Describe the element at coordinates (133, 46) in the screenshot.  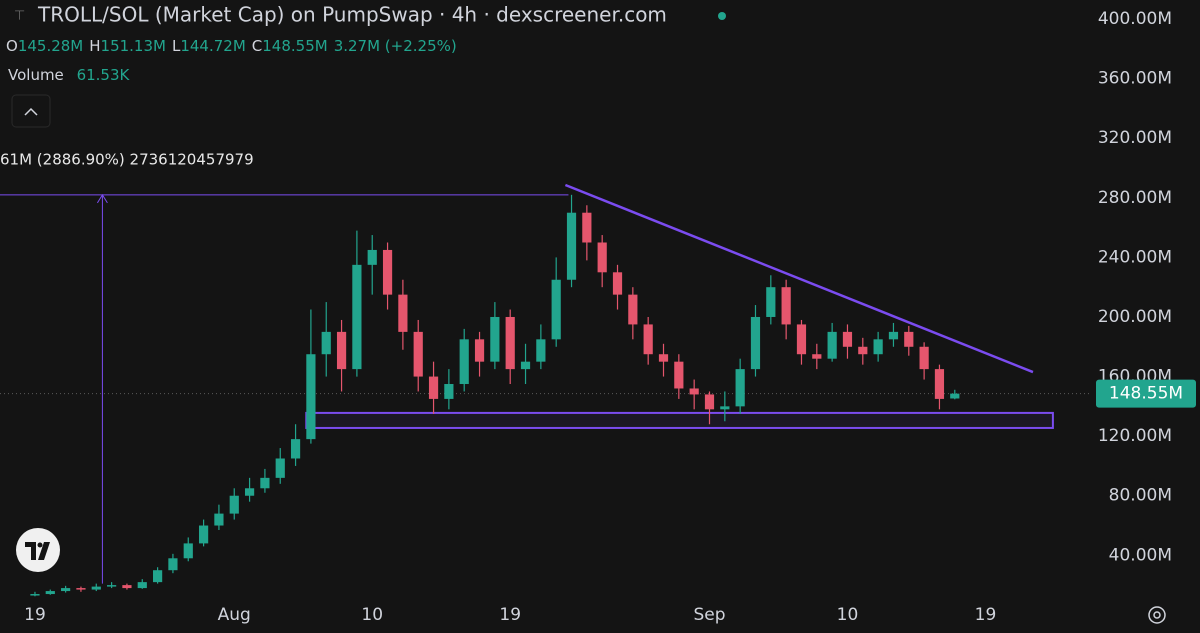
I see `ohlc-value: 151.13M` at that location.